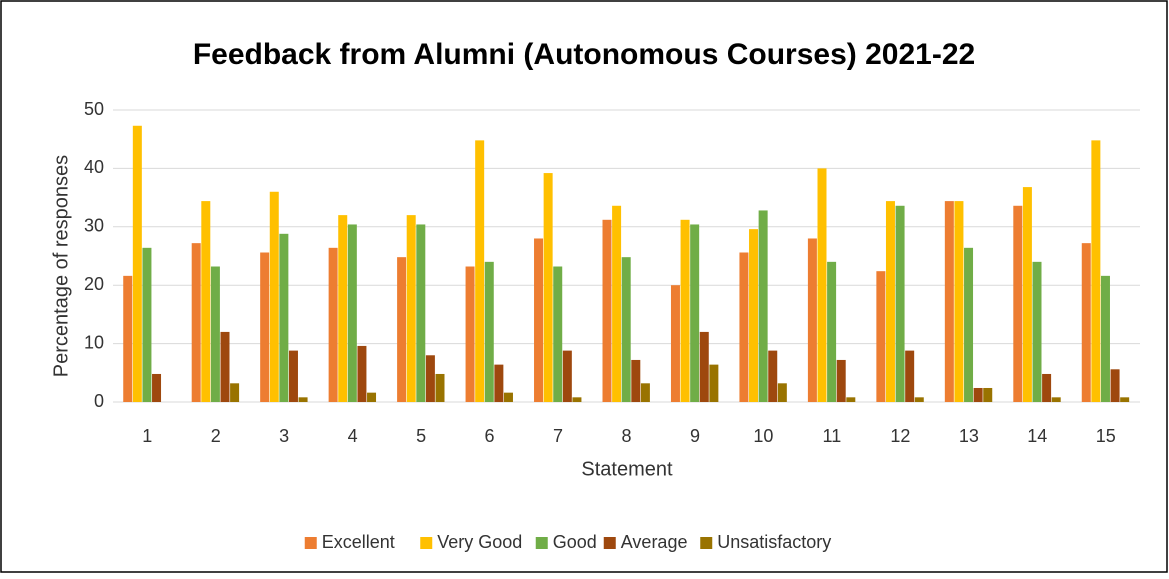  I want to click on x-tick-label: 15, so click(1106, 436).